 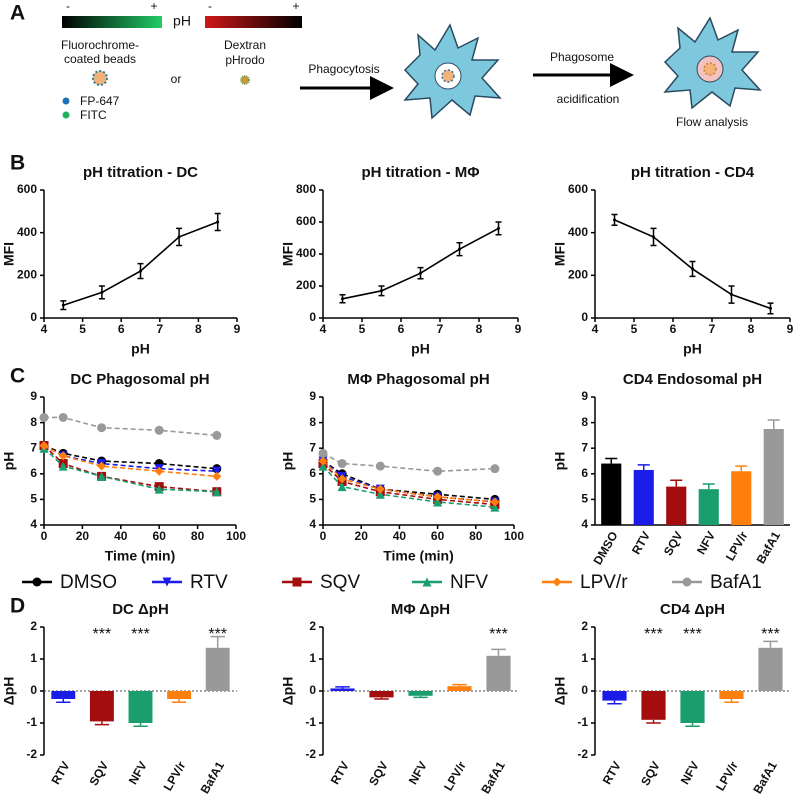 What do you see at coordinates (93, 115) in the screenshot?
I see `dye-label: FITC` at bounding box center [93, 115].